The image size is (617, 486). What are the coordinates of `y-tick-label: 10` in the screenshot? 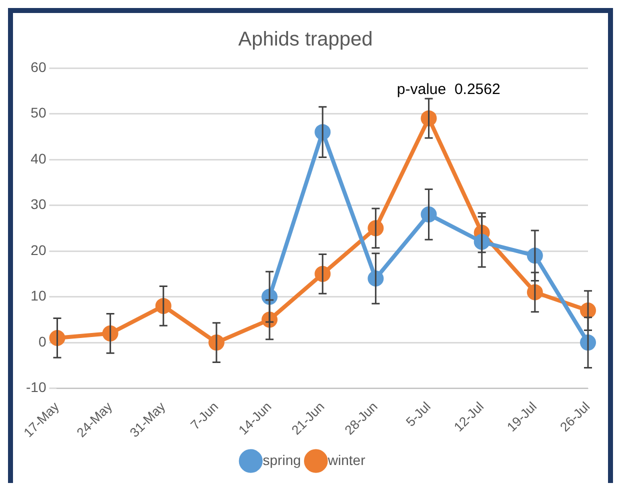 It's located at (38, 296).